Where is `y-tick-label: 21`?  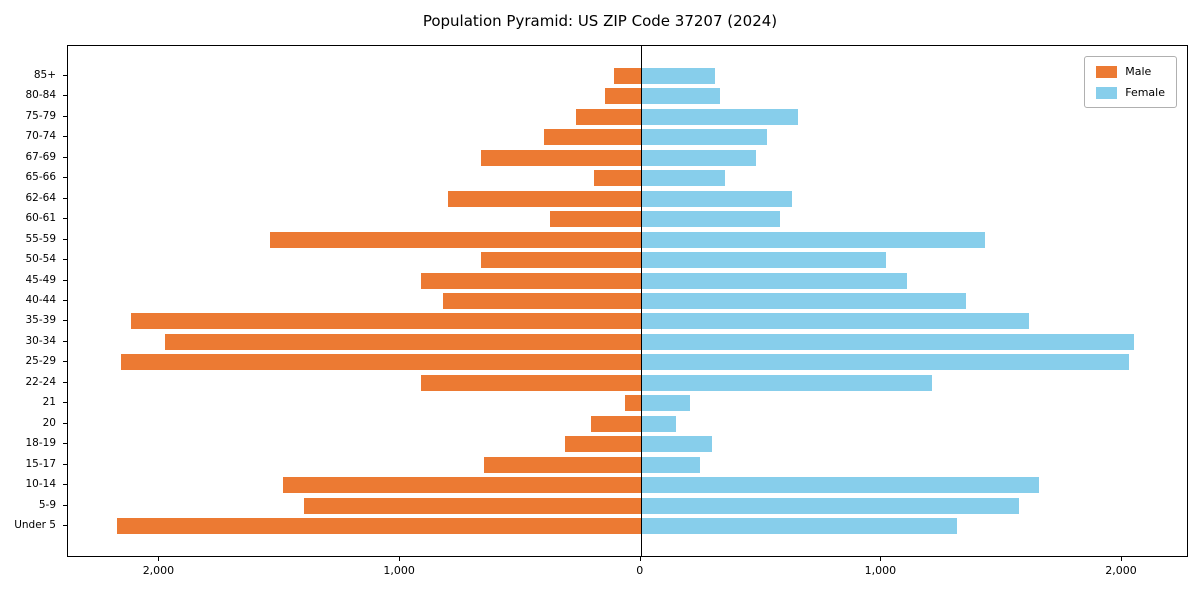
y-tick-label: 21 is located at coordinates (49, 402).